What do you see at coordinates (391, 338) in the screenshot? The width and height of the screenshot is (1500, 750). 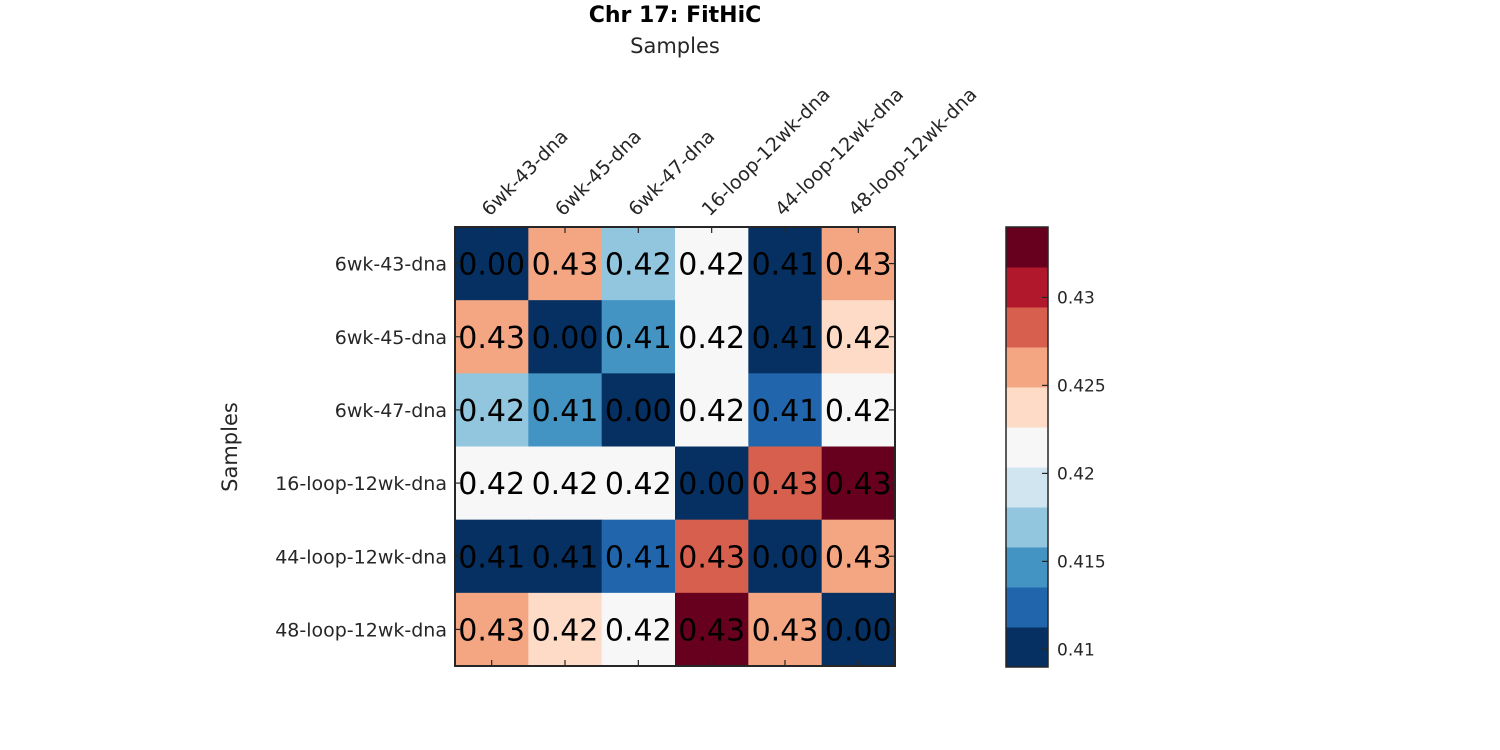 I see `y-tick-label: 6wk-45-dna` at bounding box center [391, 338].